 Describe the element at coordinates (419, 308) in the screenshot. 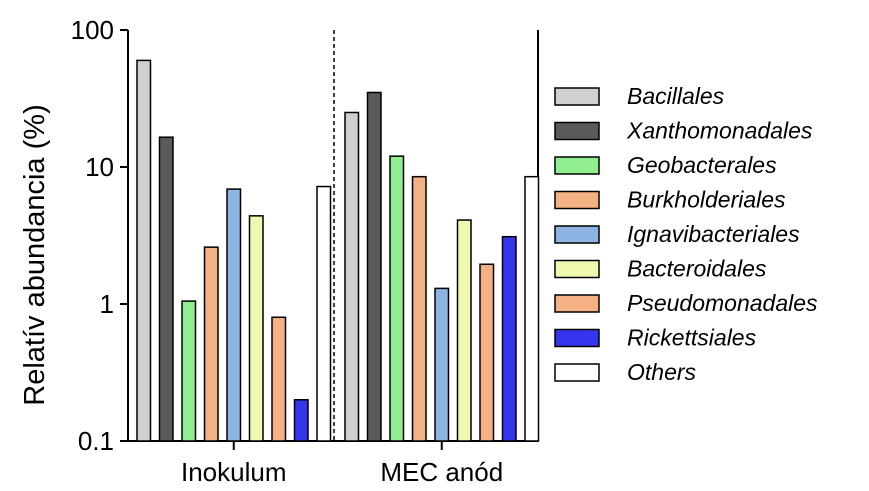

I see `bar-burkholderiales-mec-anod` at that location.